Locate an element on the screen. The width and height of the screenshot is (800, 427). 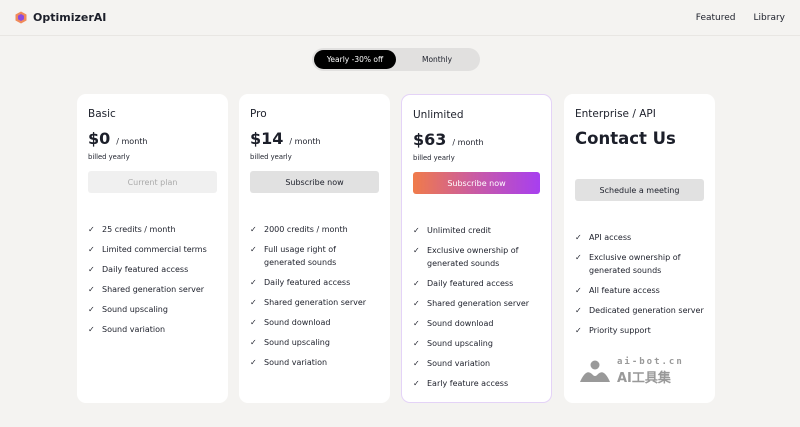
feature-item: ✓ 2000 credits / month is located at coordinates (314, 229).